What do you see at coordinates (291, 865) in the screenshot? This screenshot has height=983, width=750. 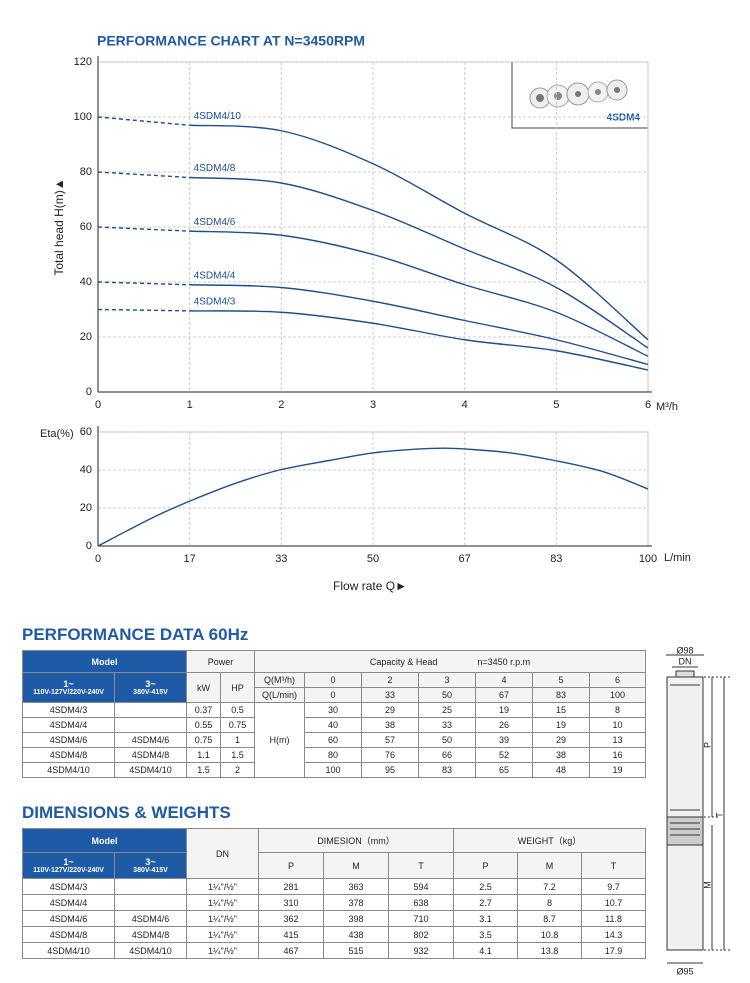 I see `table-cell: P` at bounding box center [291, 865].